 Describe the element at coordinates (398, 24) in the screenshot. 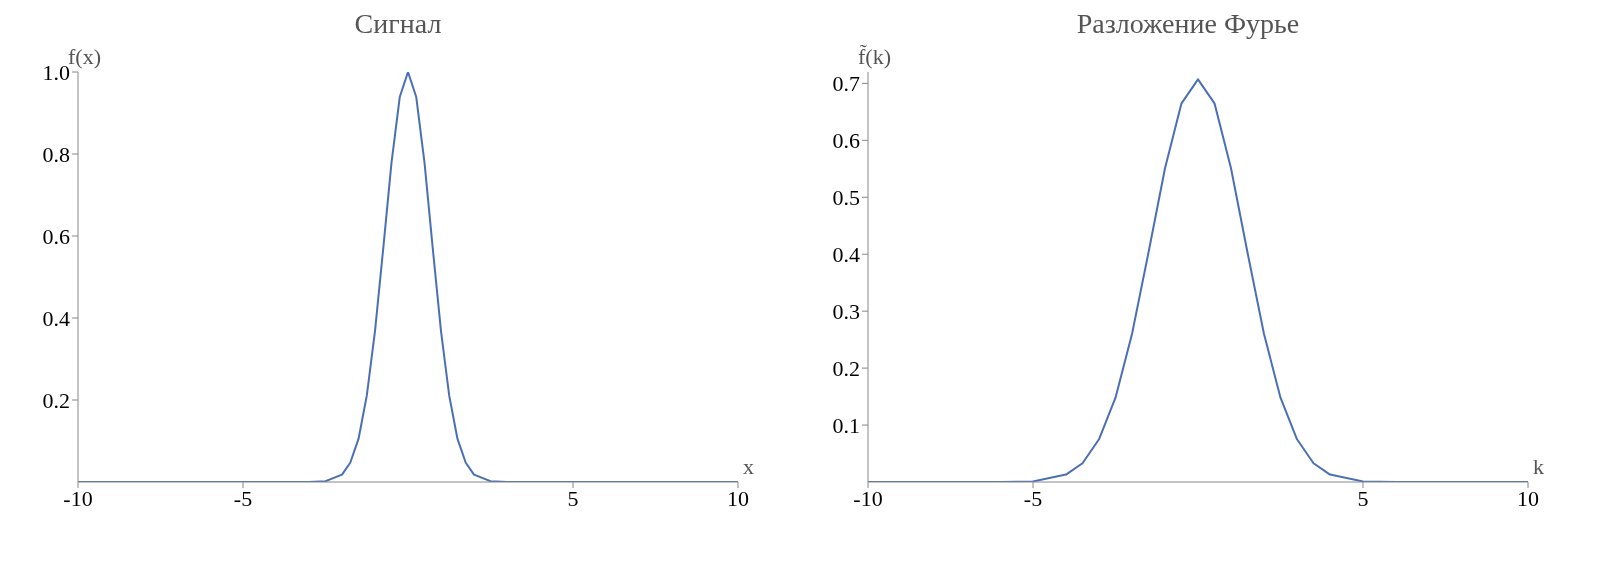

I see `chart-title: Сигнал` at that location.